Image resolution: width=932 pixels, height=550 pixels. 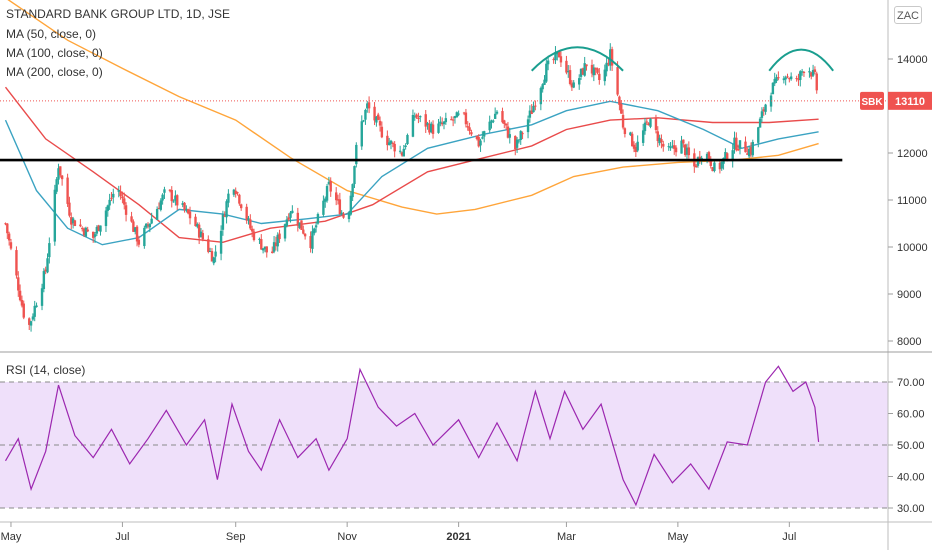 What do you see at coordinates (54, 72) in the screenshot?
I see `ma200-legend: MA (200, close, 0)` at bounding box center [54, 72].